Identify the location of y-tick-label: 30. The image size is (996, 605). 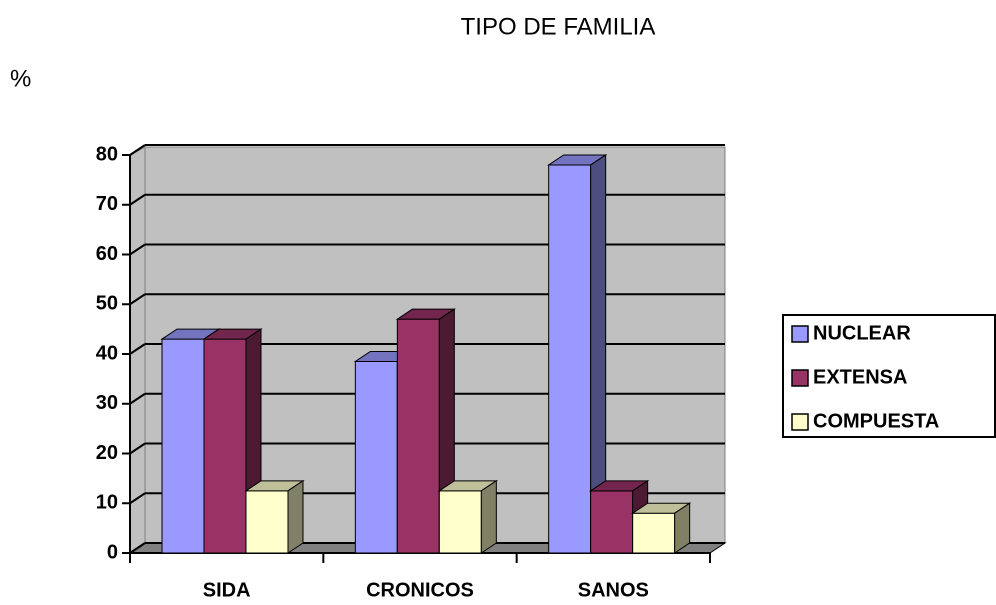
(107, 403).